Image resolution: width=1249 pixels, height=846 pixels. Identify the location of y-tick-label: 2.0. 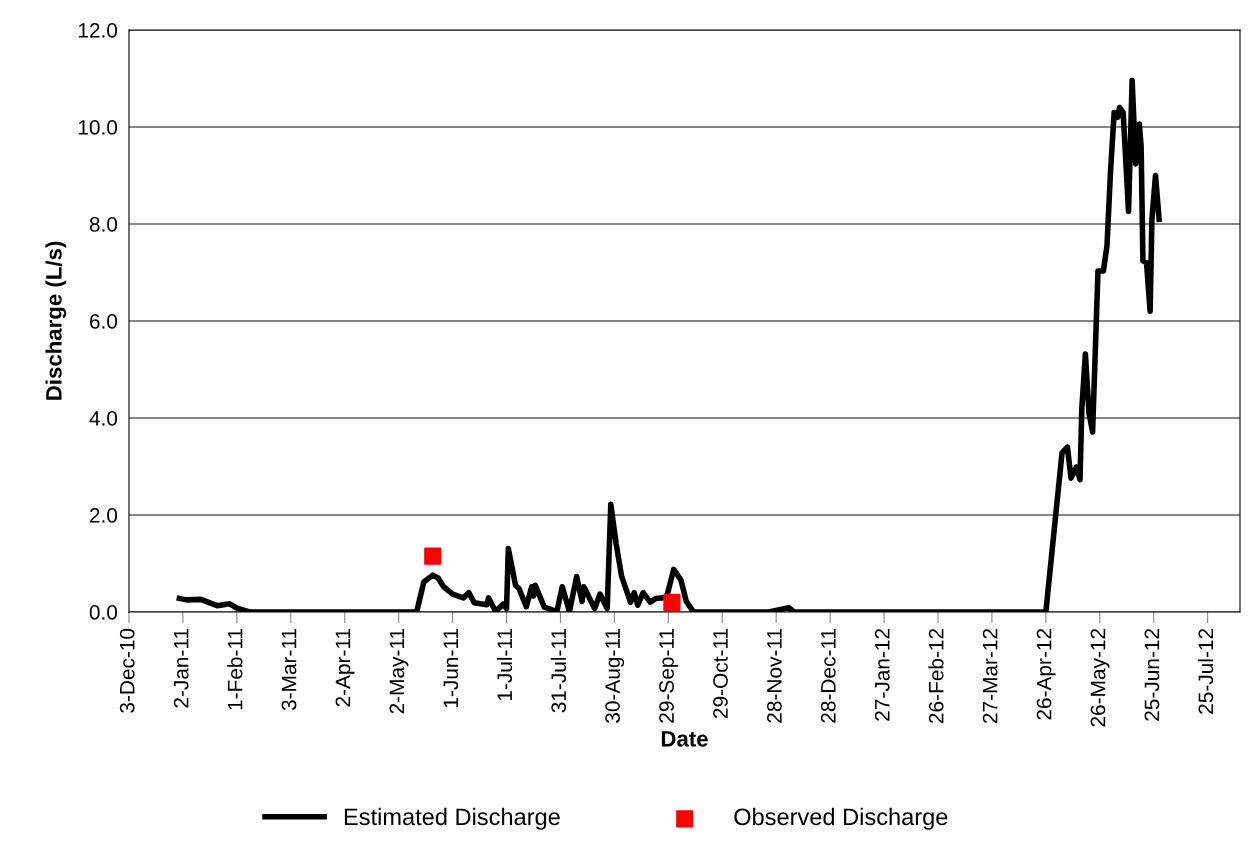
(103, 515).